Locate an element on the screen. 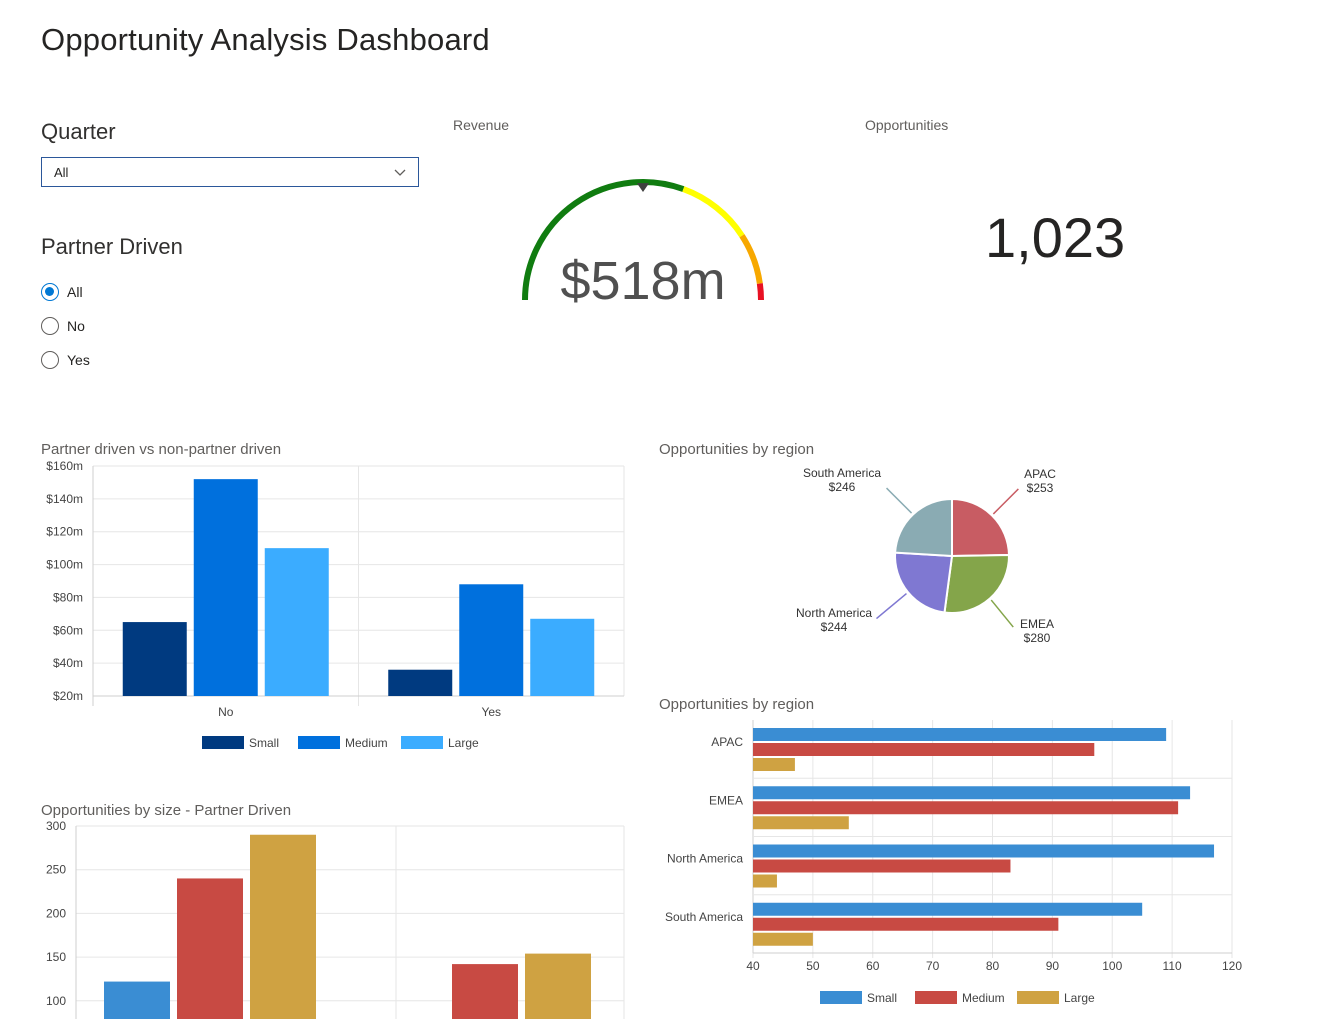  y-tick-label: 300 is located at coordinates (56, 826).